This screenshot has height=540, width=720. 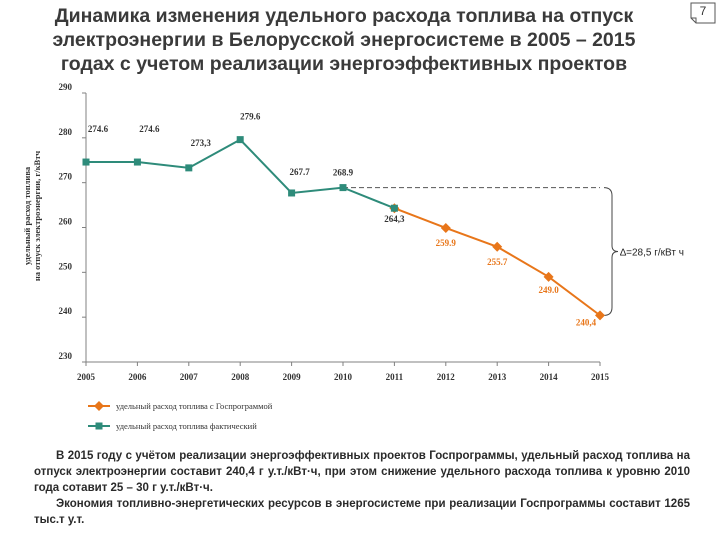 I want to click on y-tick-label: 290, so click(x=66, y=87).